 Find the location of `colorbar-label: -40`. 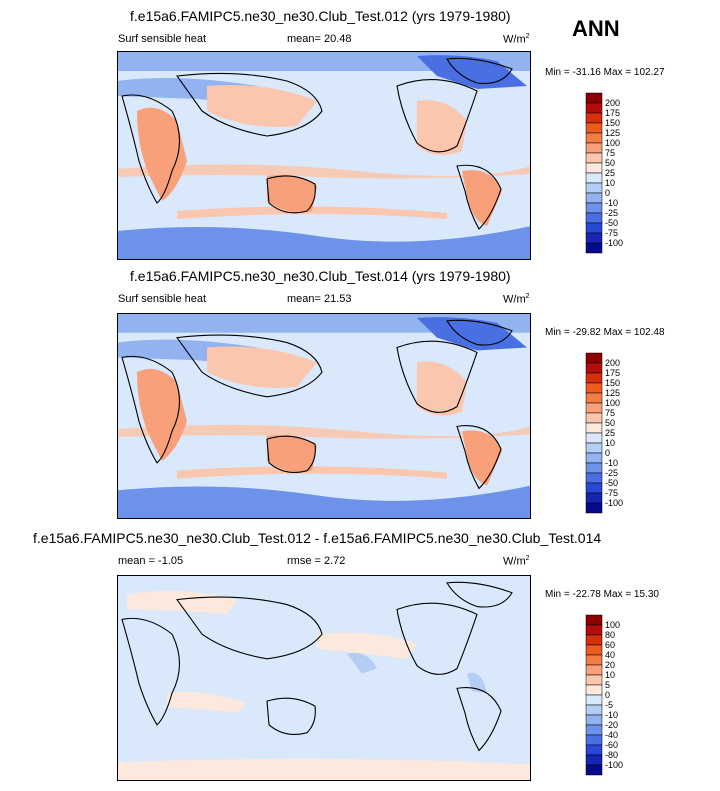

colorbar-label: -40 is located at coordinates (611, 735).